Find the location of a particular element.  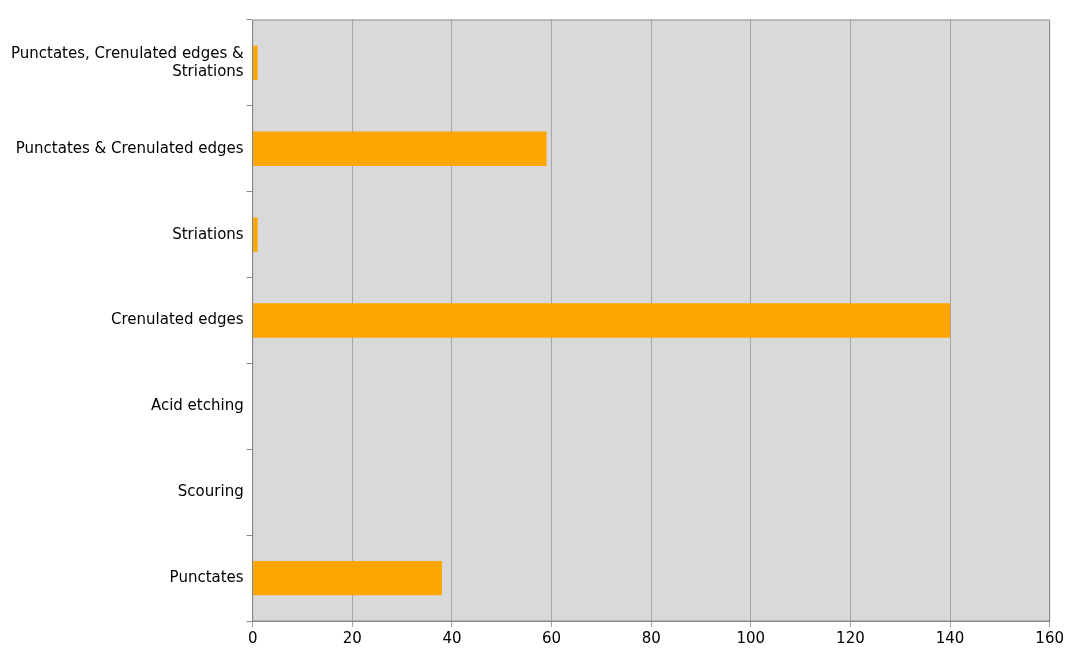

x-tick-label: 160 is located at coordinates (1050, 637).